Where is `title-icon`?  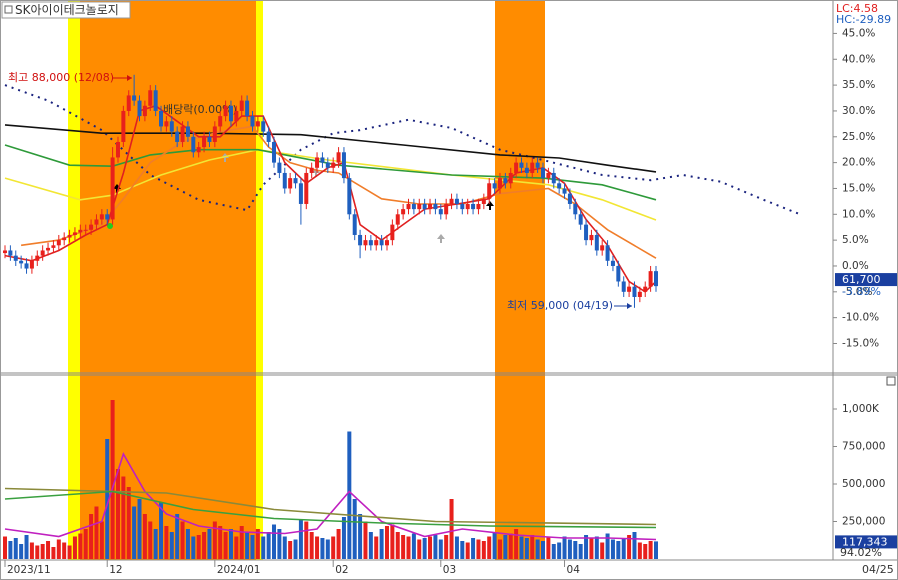 title-icon is located at coordinates (8, 9).